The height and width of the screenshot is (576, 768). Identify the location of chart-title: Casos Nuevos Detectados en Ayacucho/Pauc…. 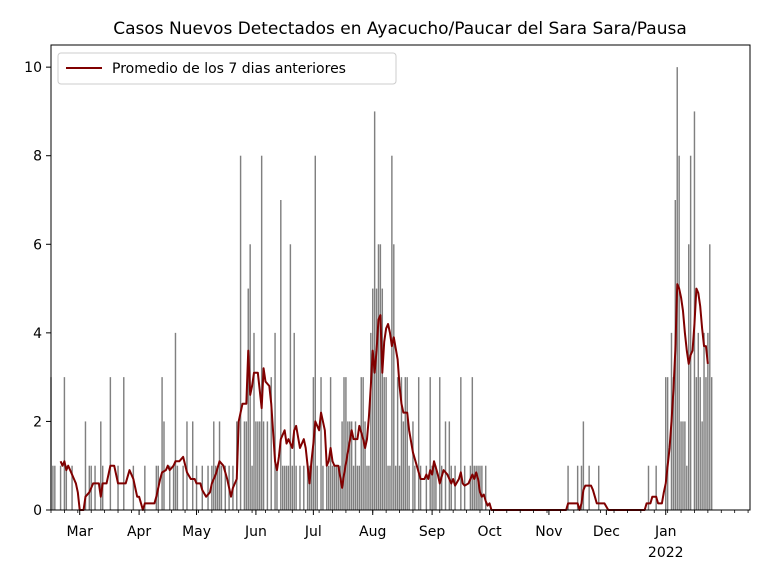
(400, 29).